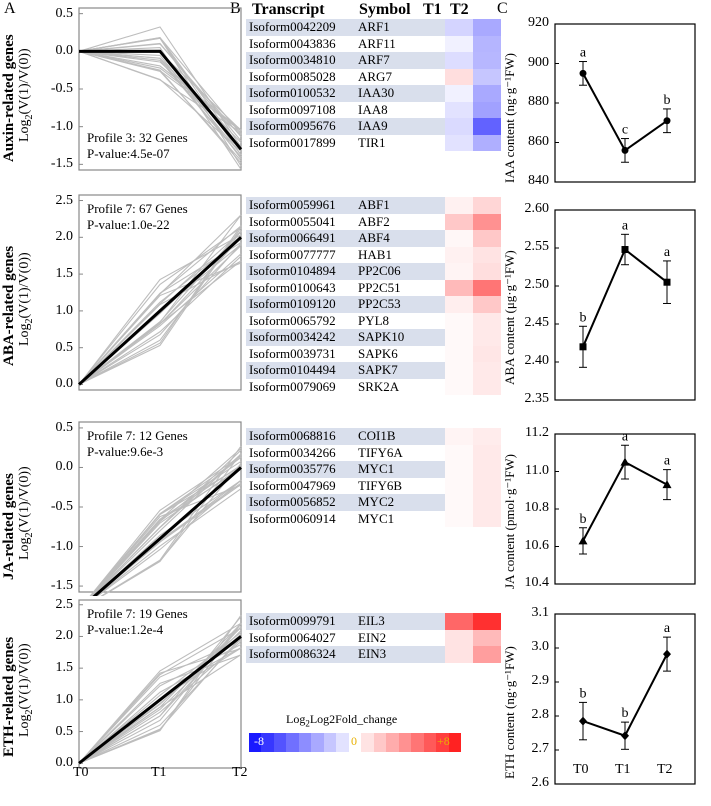 The height and width of the screenshot is (806, 711). Describe the element at coordinates (400, 337) in the screenshot. I see `symbol-cell: SAPK10` at that location.